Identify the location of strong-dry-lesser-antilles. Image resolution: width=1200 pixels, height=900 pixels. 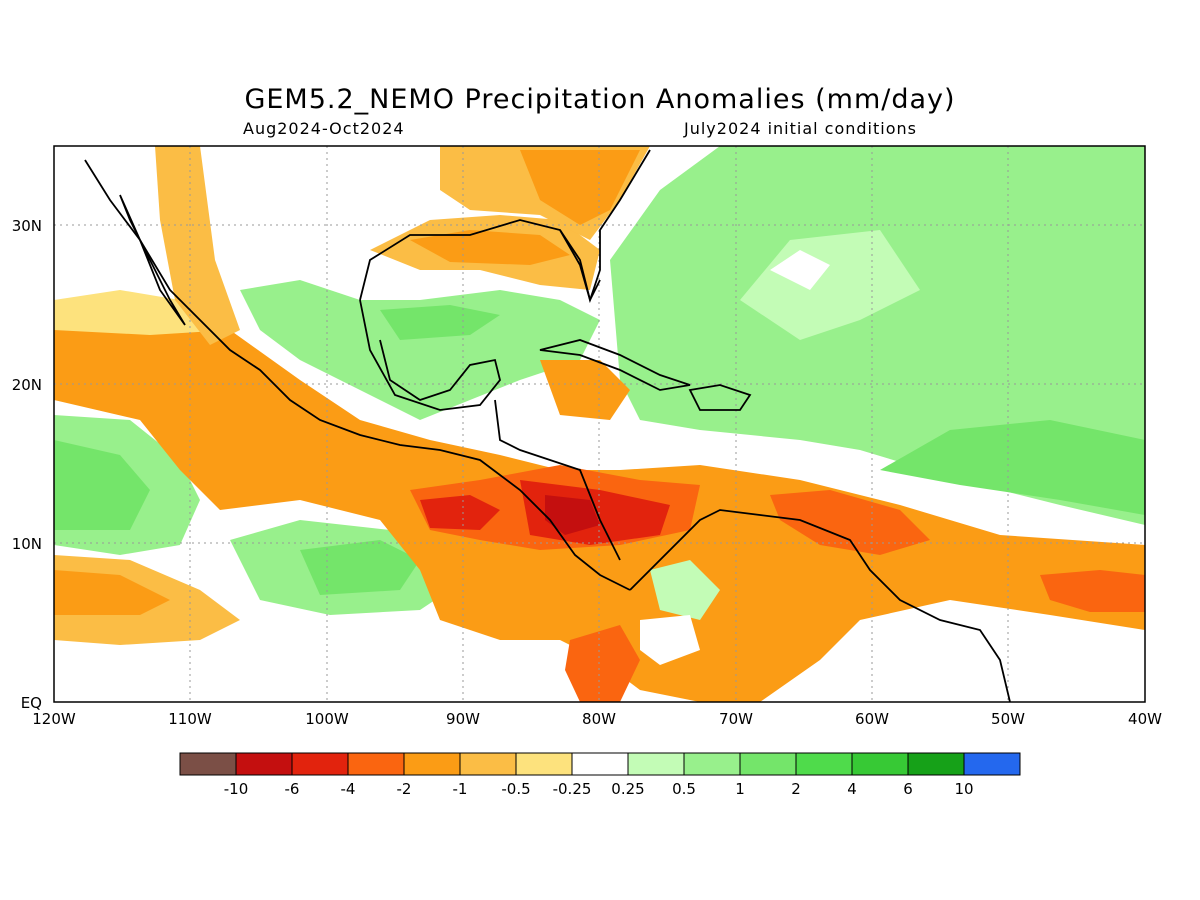
(850, 522).